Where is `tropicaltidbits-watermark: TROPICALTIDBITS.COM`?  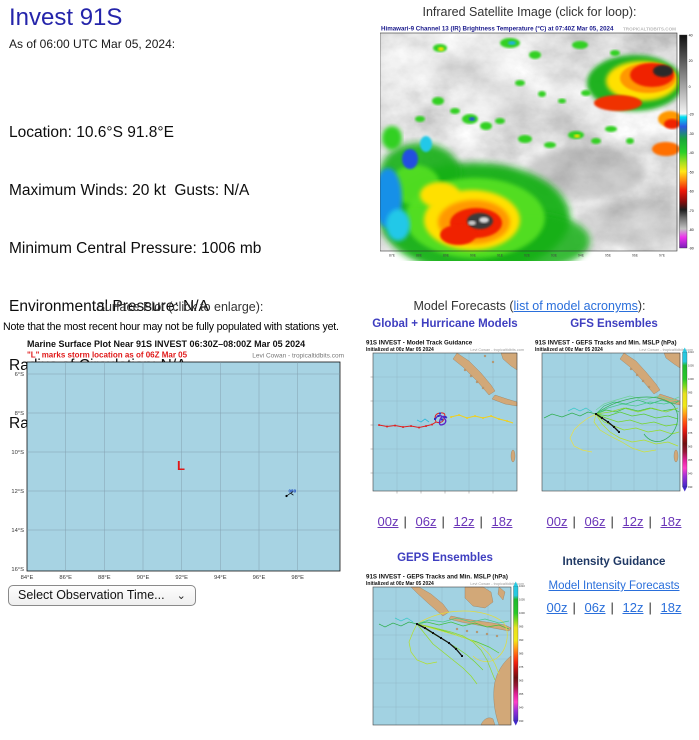
tropicaltidbits-watermark: TROPICALTIDBITS.COM is located at coordinates (649, 29).